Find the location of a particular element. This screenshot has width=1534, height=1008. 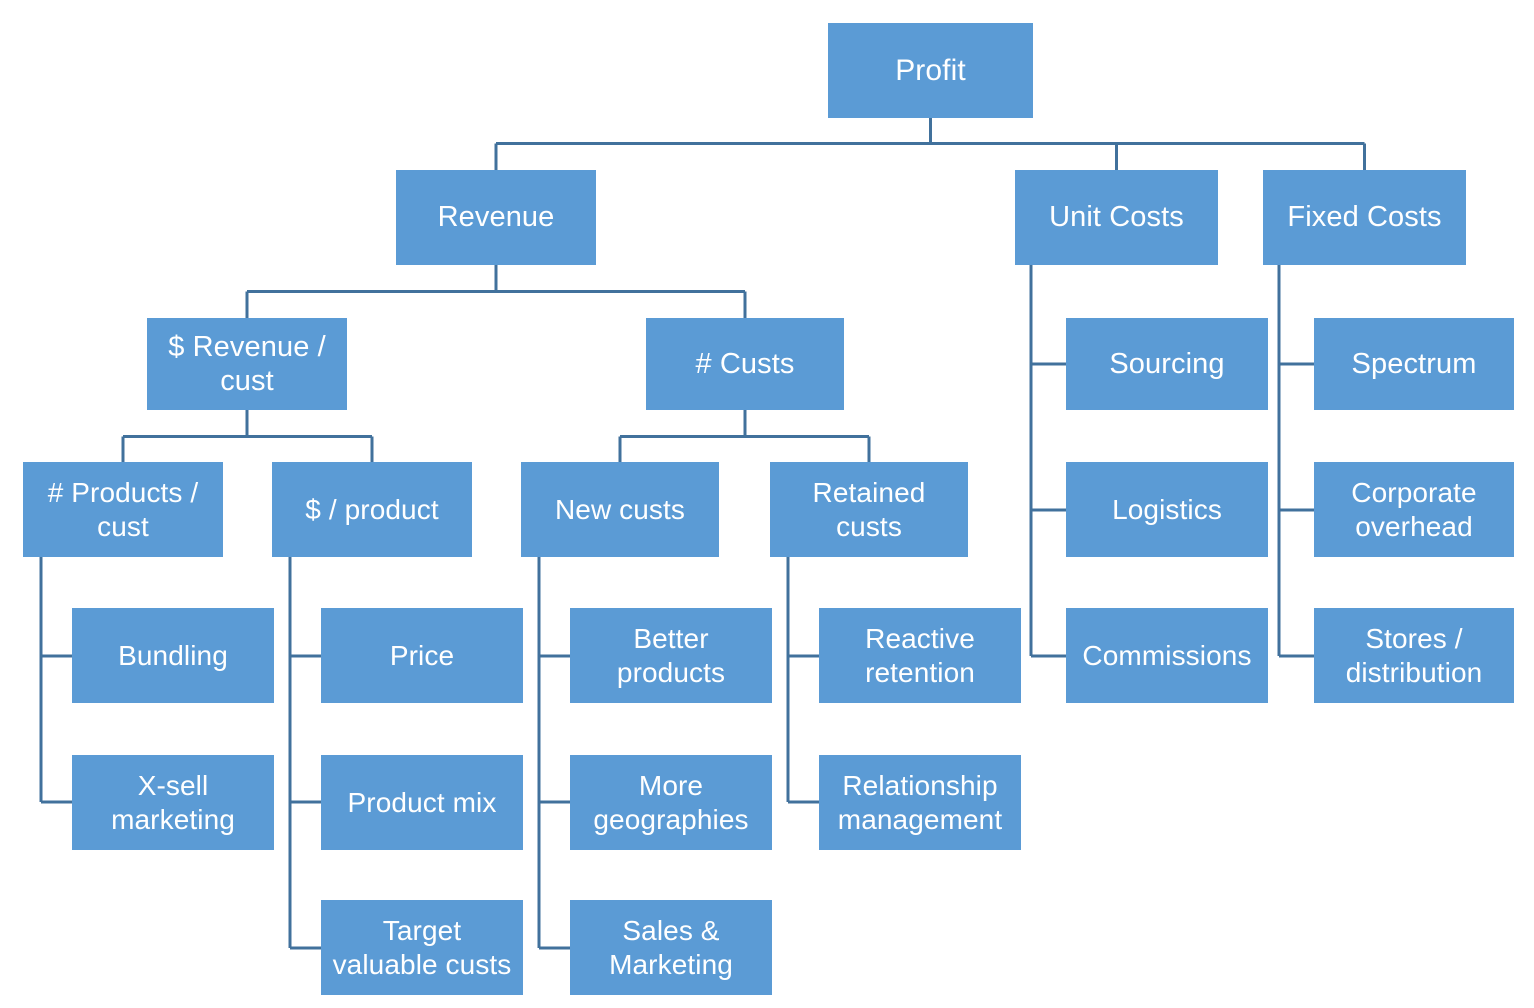

node-more-geographies-label: More geographies is located at coordinates (671, 802).